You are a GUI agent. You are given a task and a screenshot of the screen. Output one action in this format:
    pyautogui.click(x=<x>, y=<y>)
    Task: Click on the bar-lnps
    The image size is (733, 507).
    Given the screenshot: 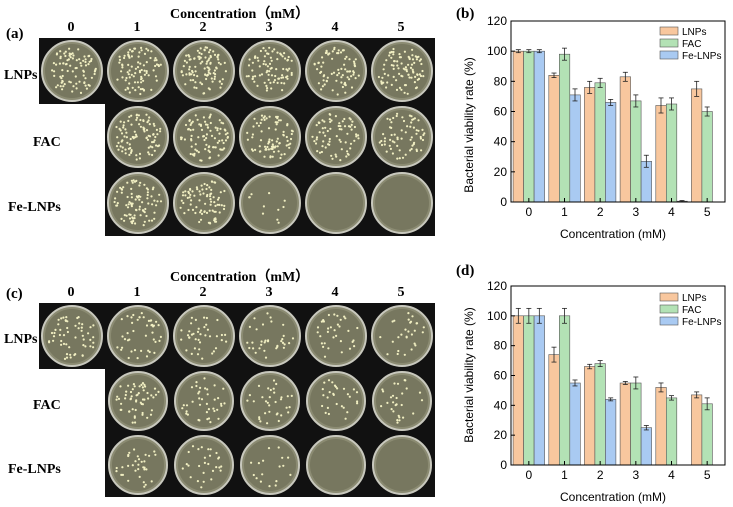 What is the action you would take?
    pyautogui.click(x=625, y=424)
    